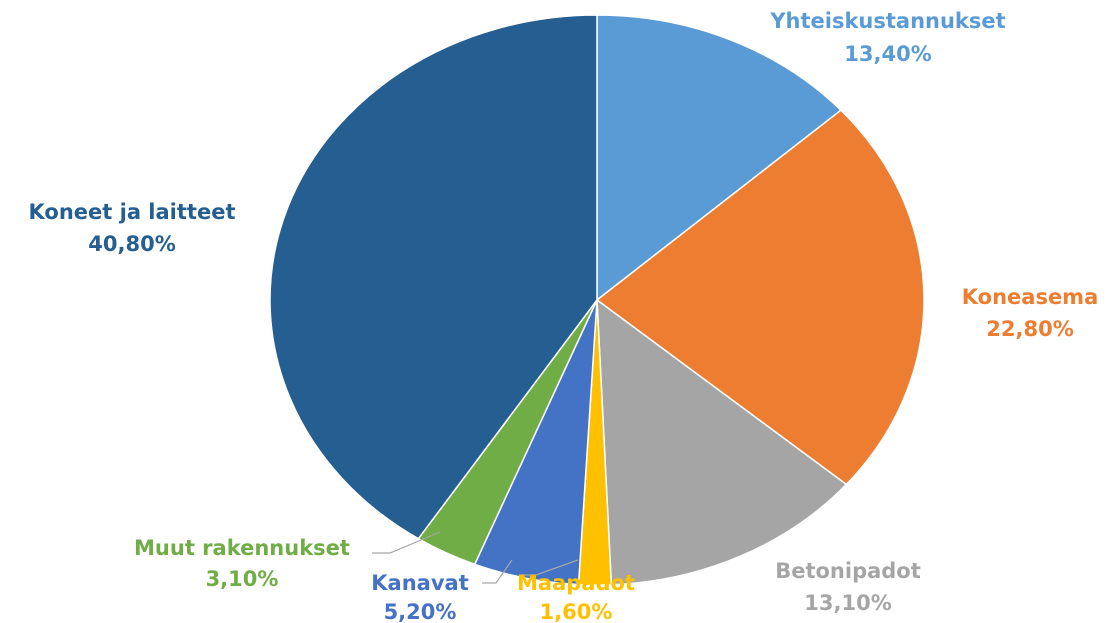  I want to click on slice-label: Koneasema, so click(1030, 297).